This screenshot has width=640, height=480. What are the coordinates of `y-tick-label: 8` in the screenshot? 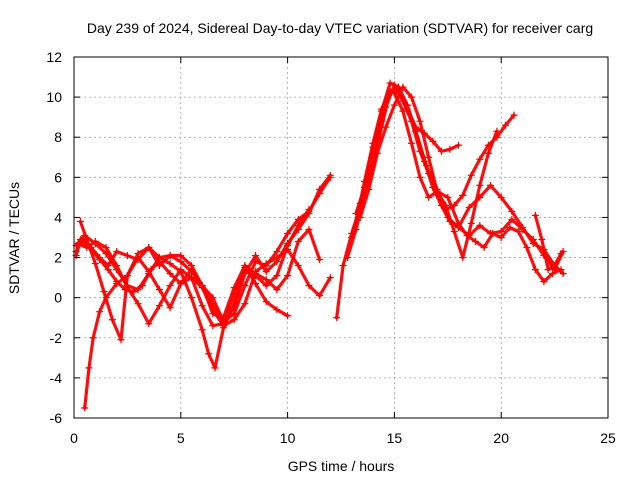 It's located at (58, 137).